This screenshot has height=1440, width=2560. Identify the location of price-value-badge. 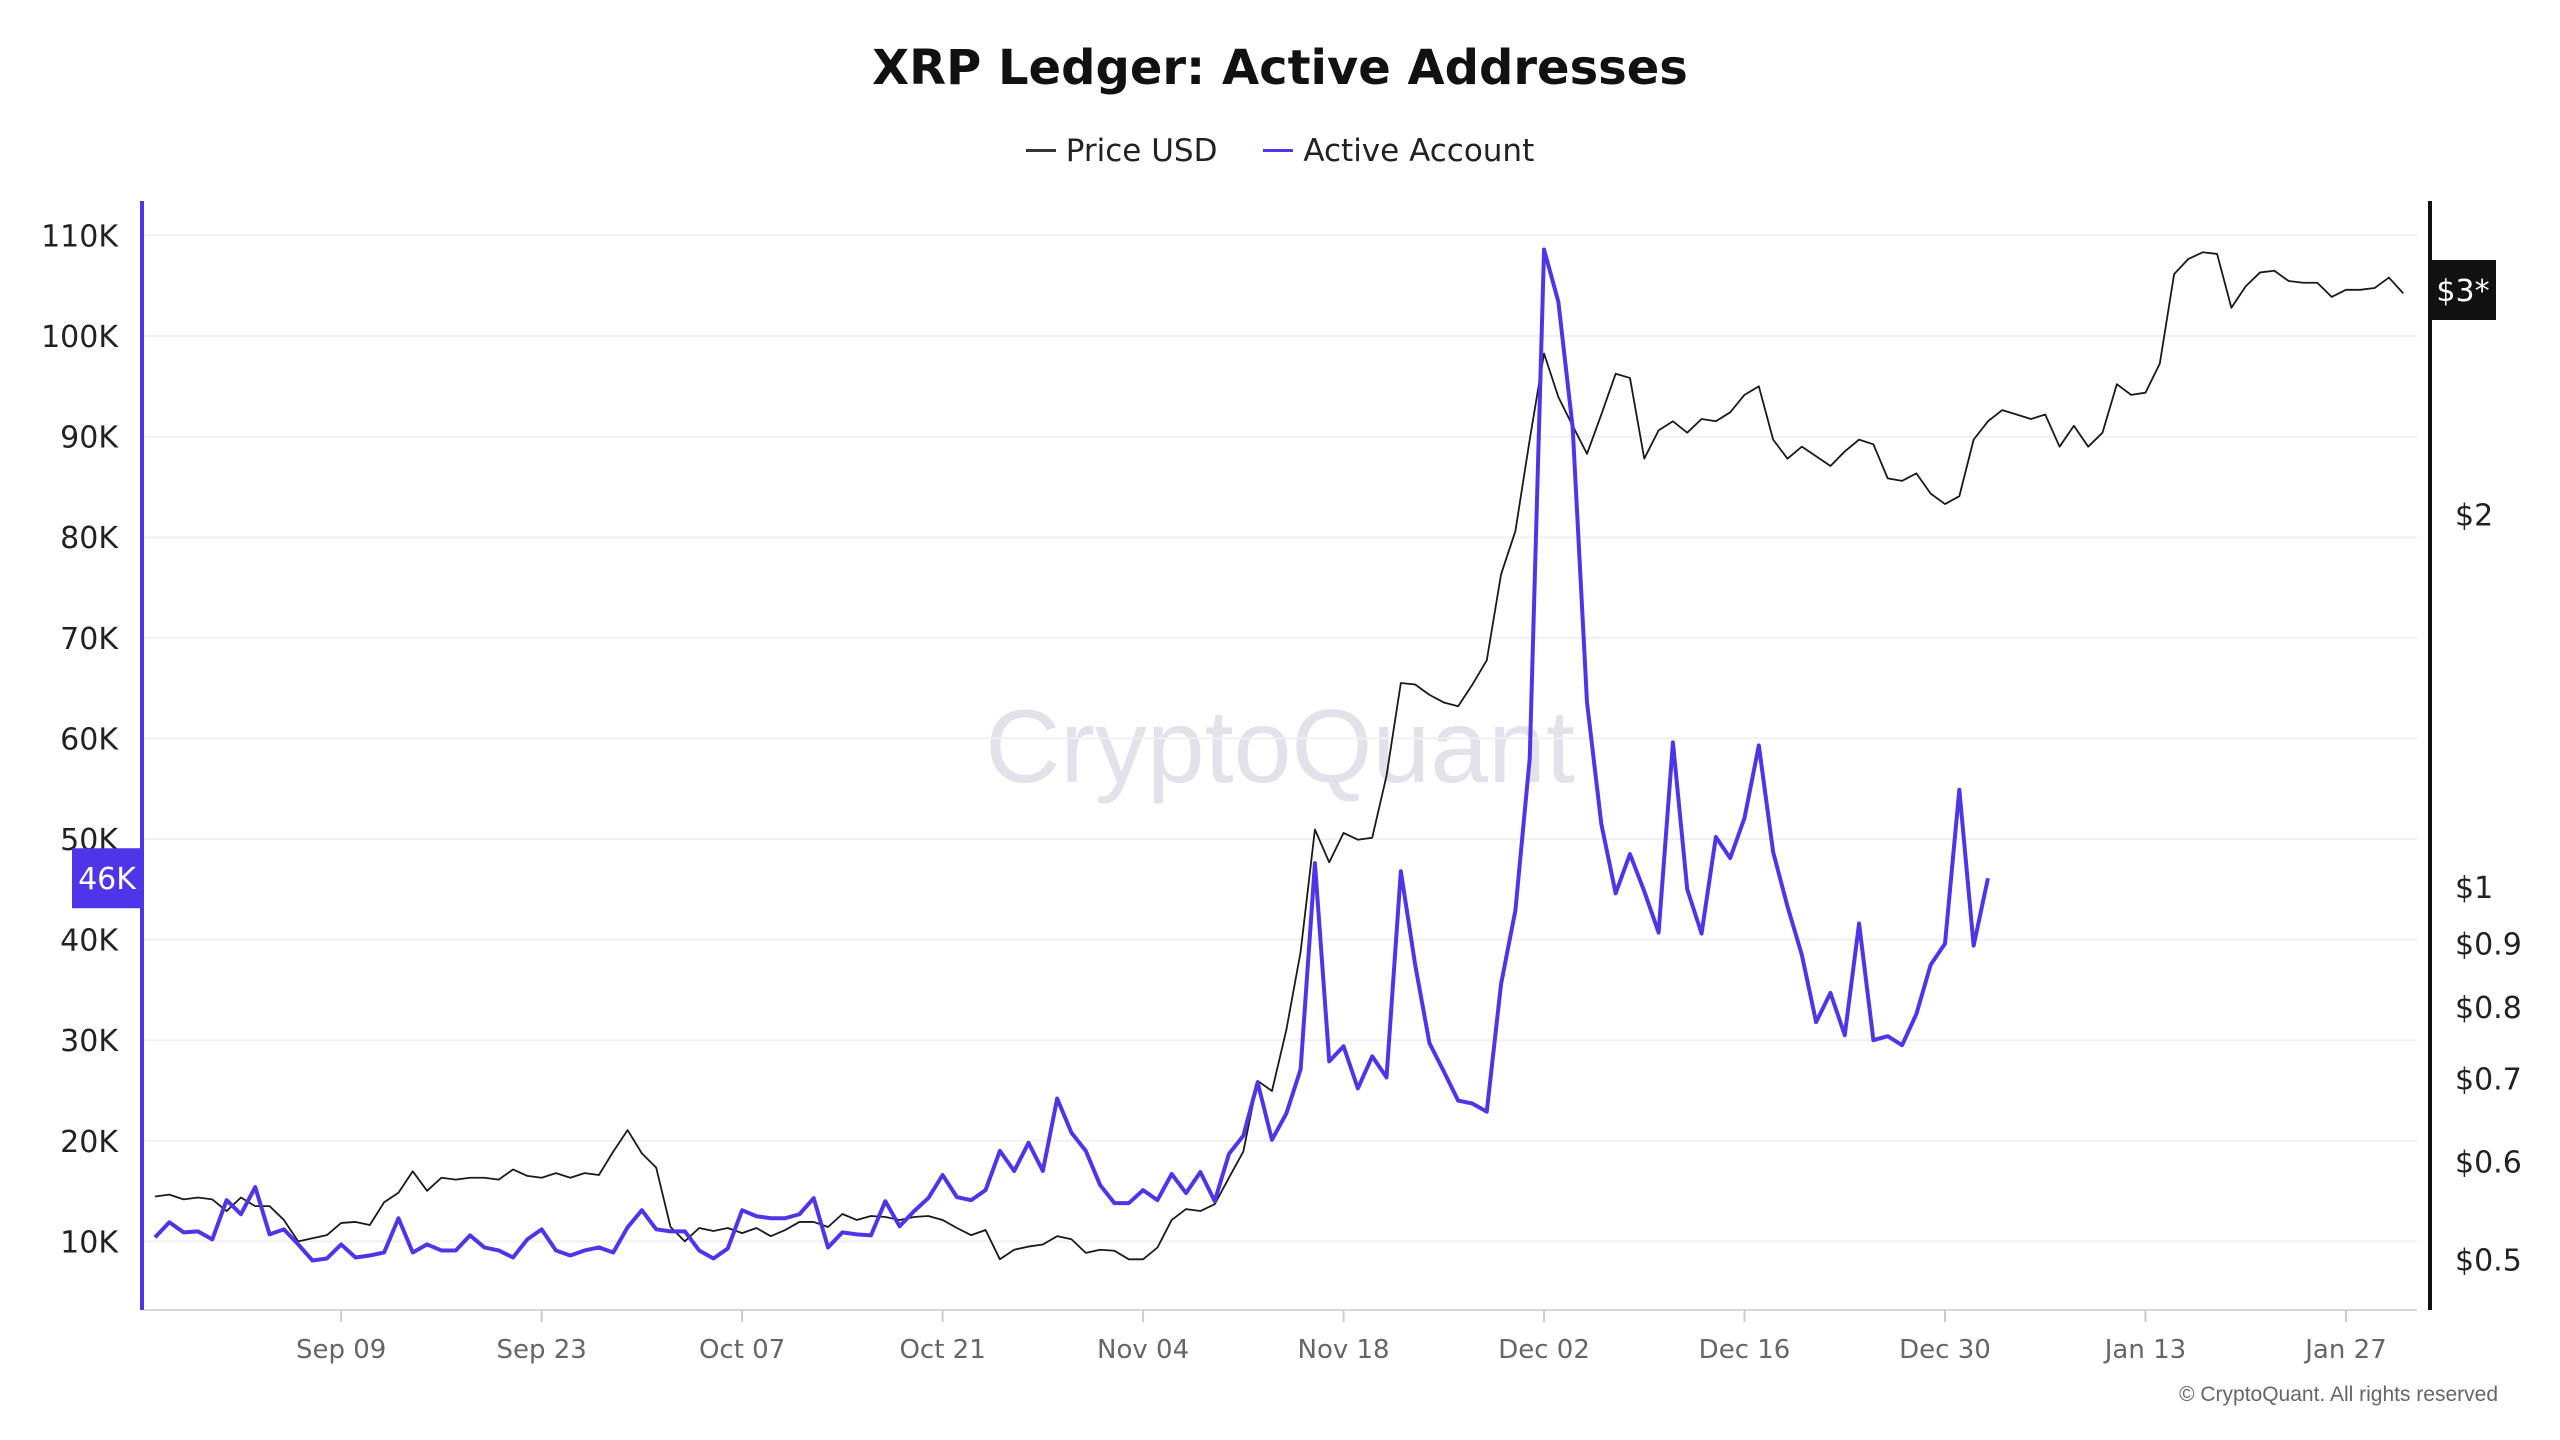
(2463, 290).